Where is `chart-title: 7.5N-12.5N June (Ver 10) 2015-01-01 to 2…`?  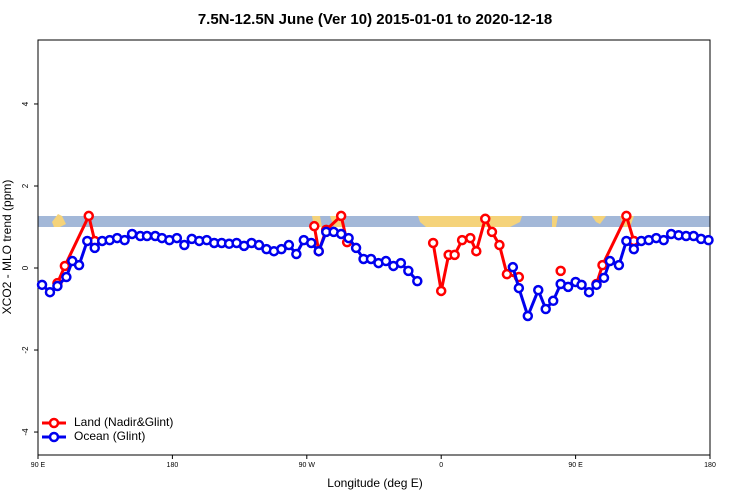
chart-title: 7.5N-12.5N June (Ver 10) 2015-01-01 to 2… is located at coordinates (375, 19).